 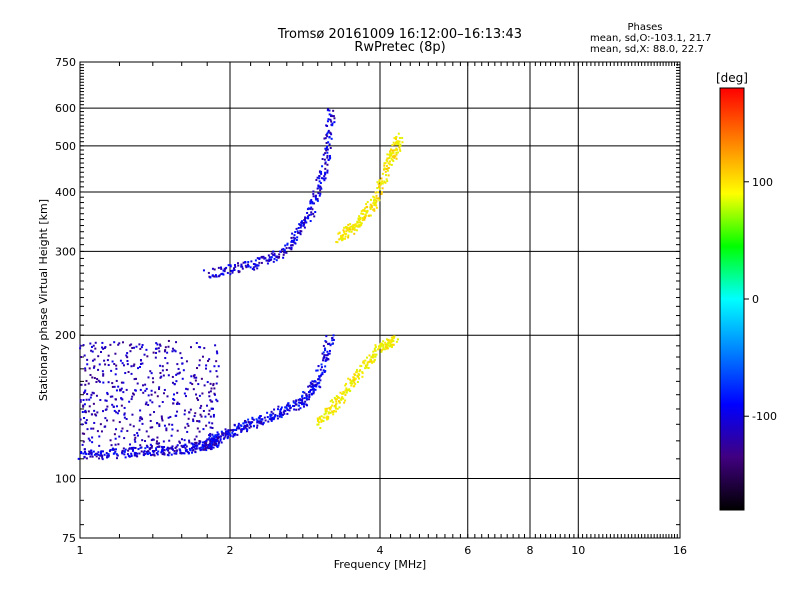 I want to click on y-tick-label: 750, so click(x=65, y=62).